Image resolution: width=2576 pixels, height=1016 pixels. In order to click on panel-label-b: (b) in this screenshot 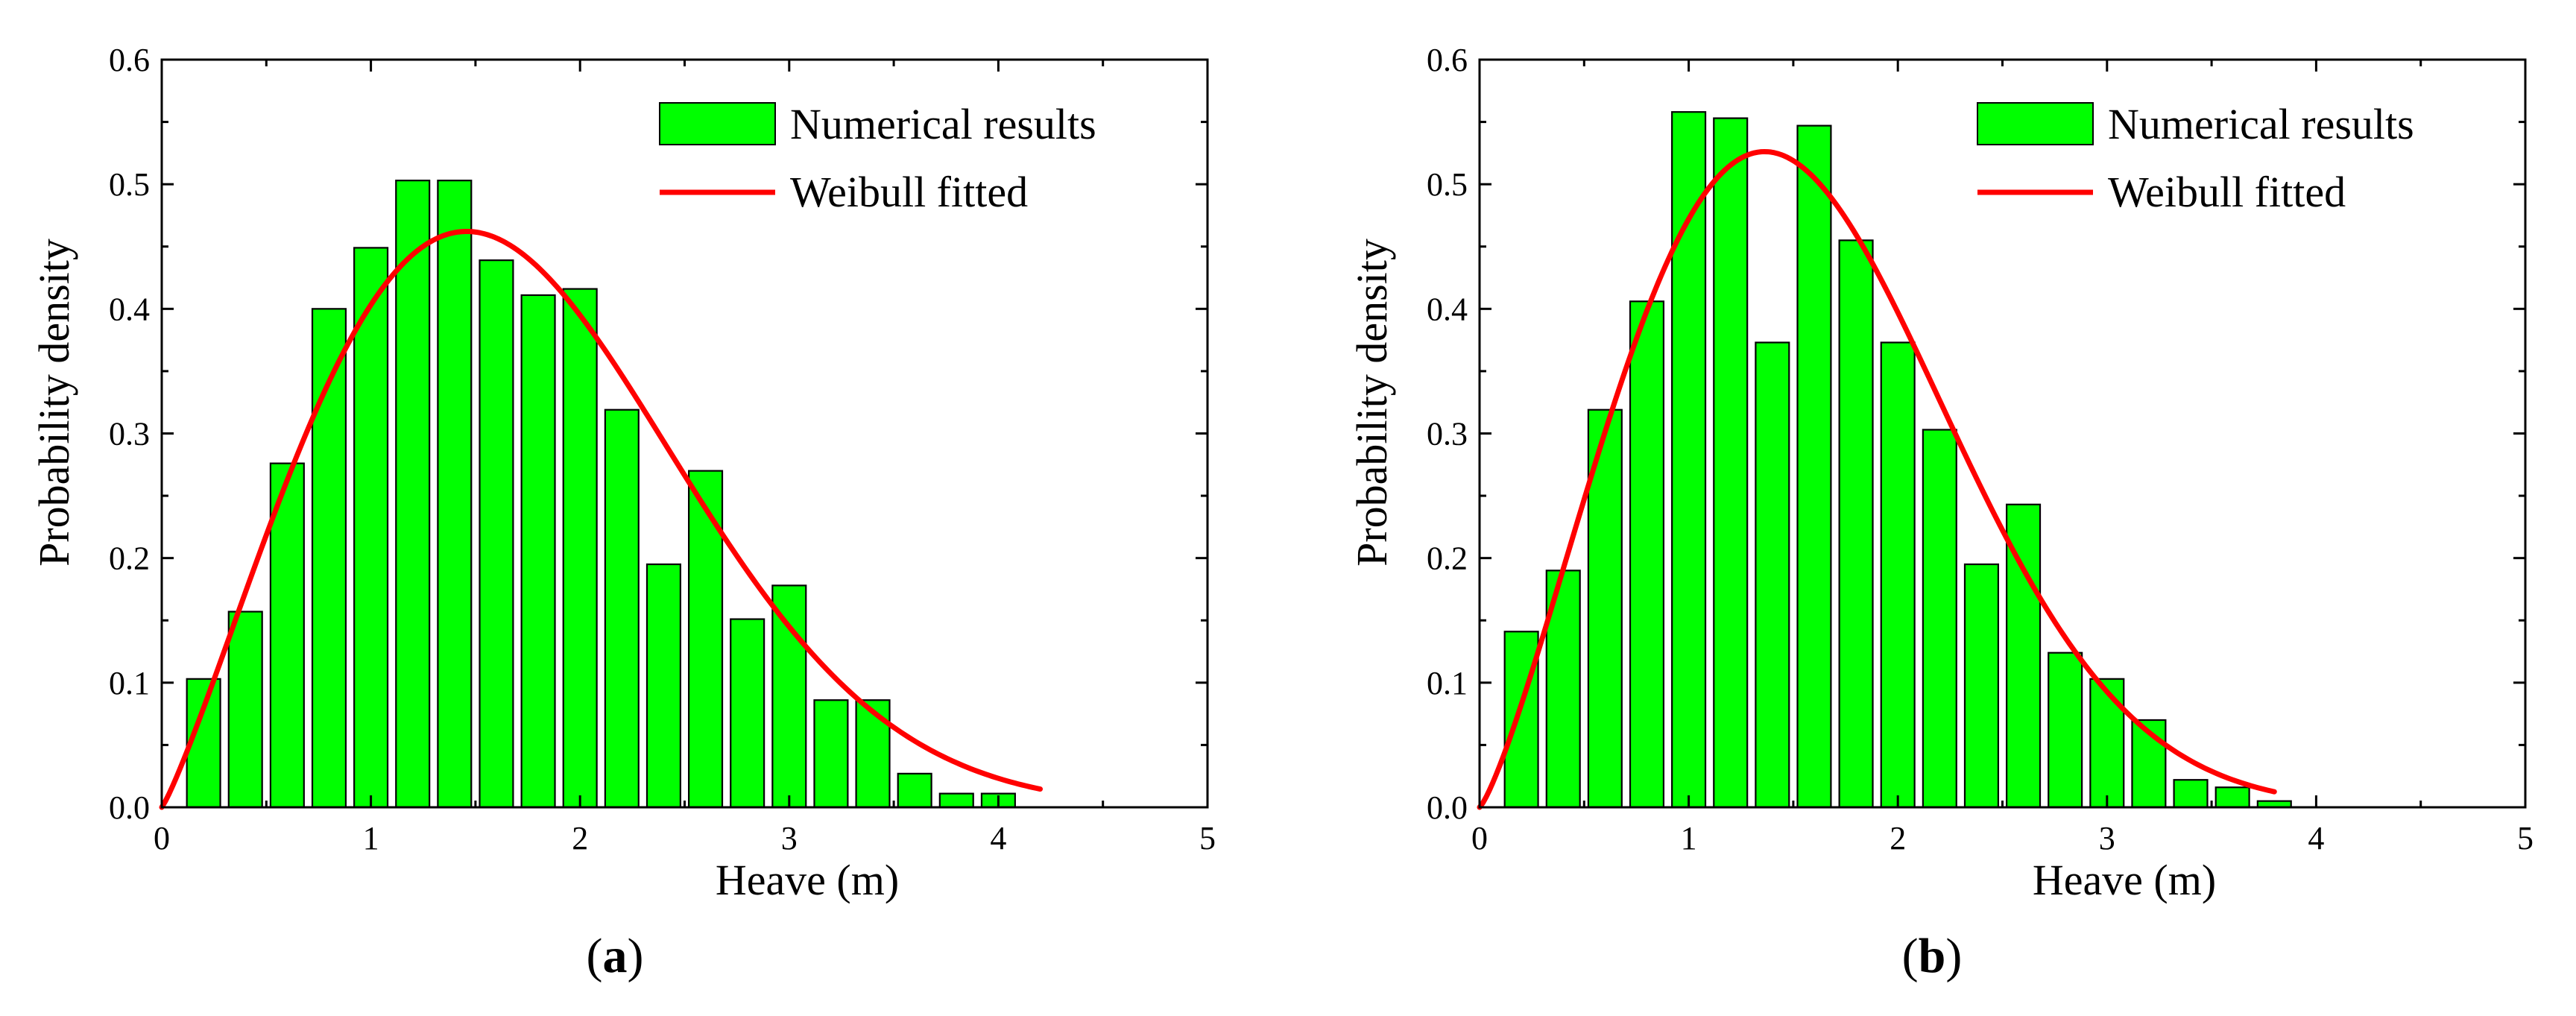, I will do `click(1932, 956)`.